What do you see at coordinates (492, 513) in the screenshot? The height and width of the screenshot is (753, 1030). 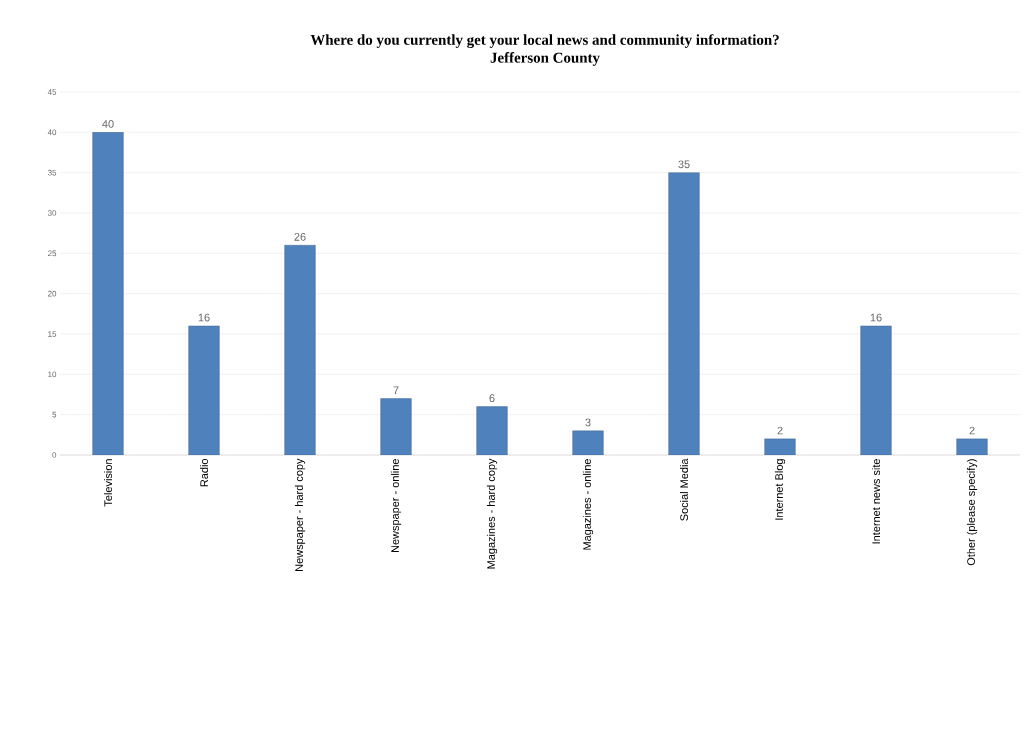 I see `x-tick-label: Magazines - hard copy` at bounding box center [492, 513].